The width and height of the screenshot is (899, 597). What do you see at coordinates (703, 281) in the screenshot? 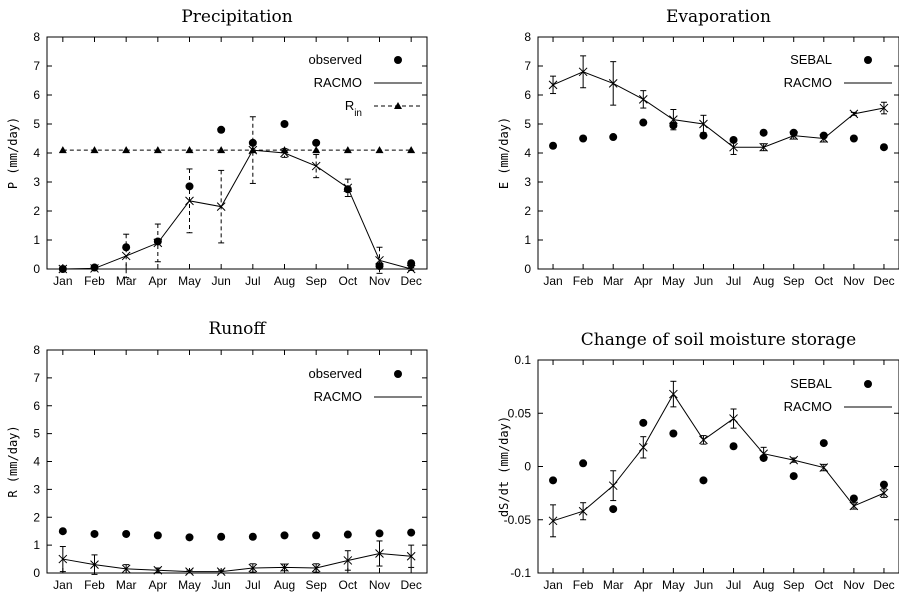
I see `x-tick-label: Jun` at bounding box center [703, 281].